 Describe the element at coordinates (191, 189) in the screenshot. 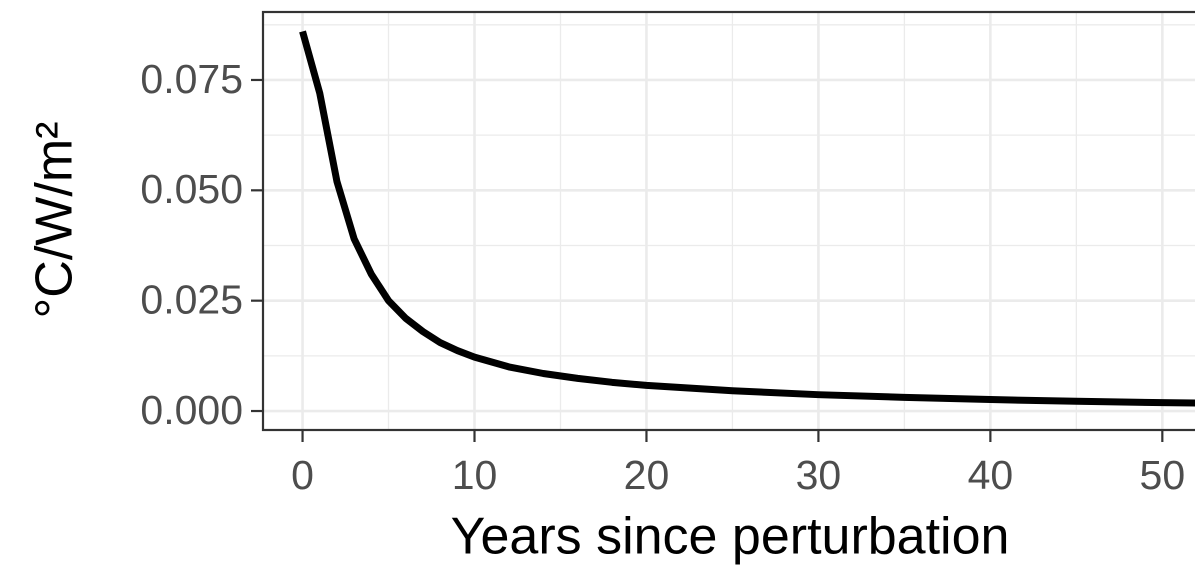

I see `y-tick-label: 0.050` at that location.